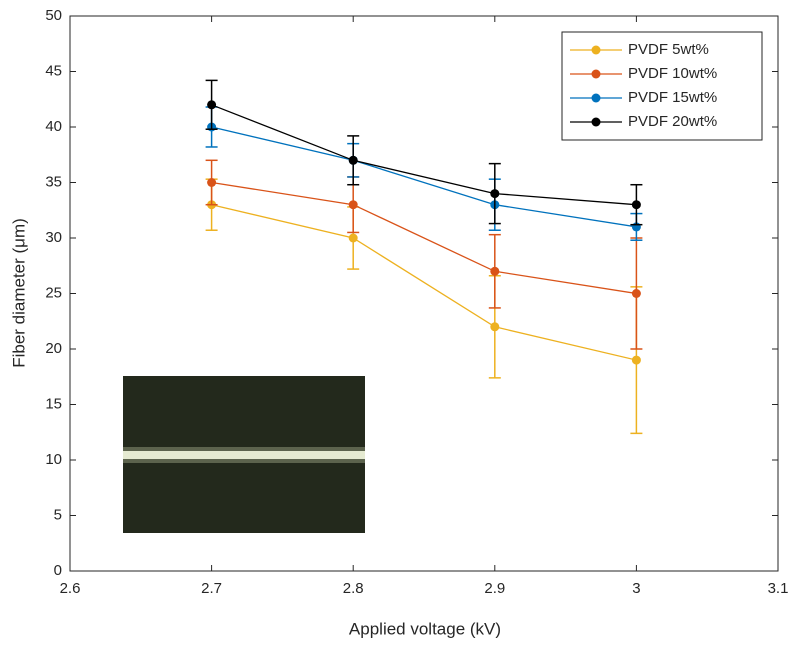  I want to click on x-tick-label: 2.9, so click(494, 588).